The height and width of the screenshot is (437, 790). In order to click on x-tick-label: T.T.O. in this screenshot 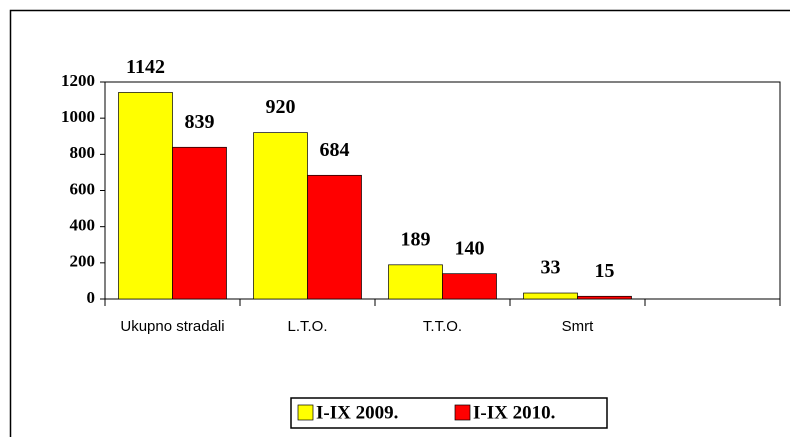, I will do `click(442, 326)`.